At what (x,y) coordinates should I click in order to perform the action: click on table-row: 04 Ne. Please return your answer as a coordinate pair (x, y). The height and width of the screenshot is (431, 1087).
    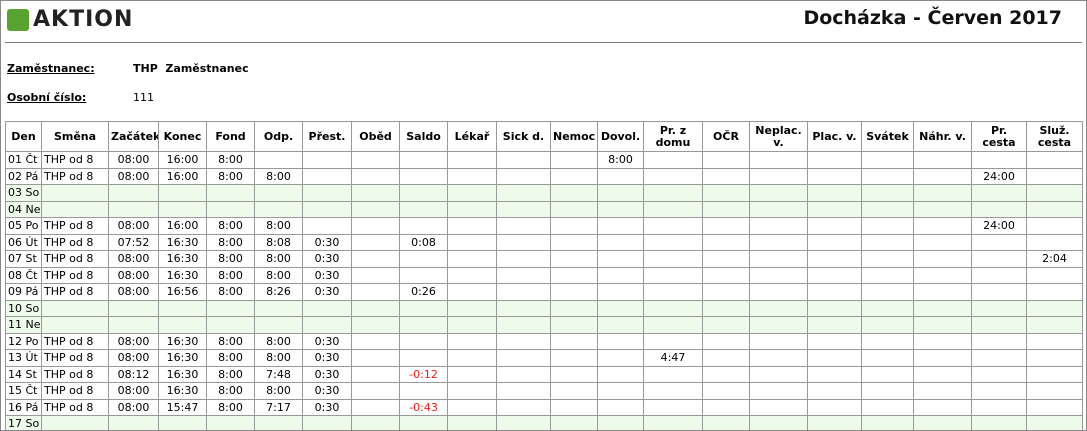
    Looking at the image, I should click on (544, 209).